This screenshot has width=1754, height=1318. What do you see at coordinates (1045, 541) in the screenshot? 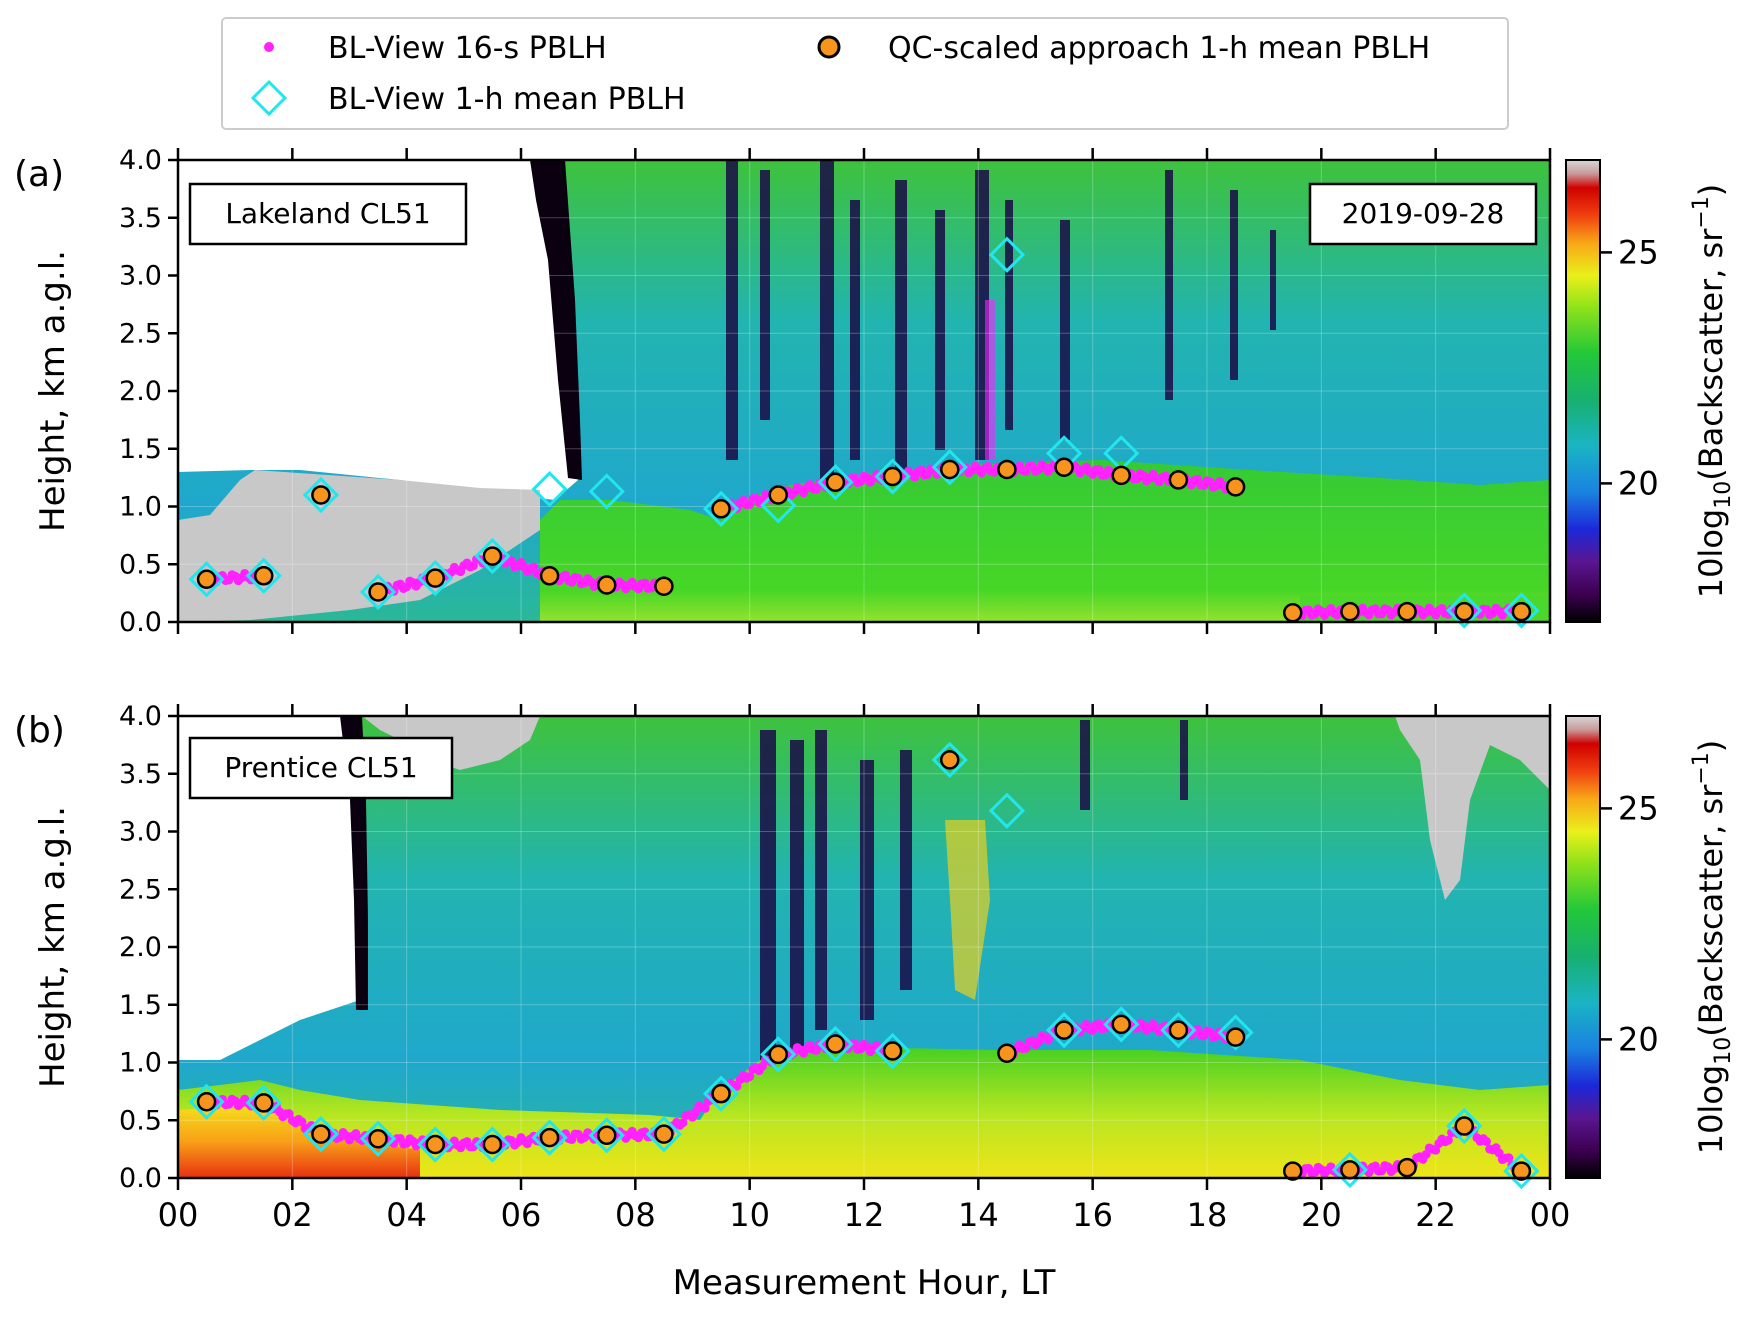
I see `panel-a-boundary-layer` at bounding box center [1045, 541].